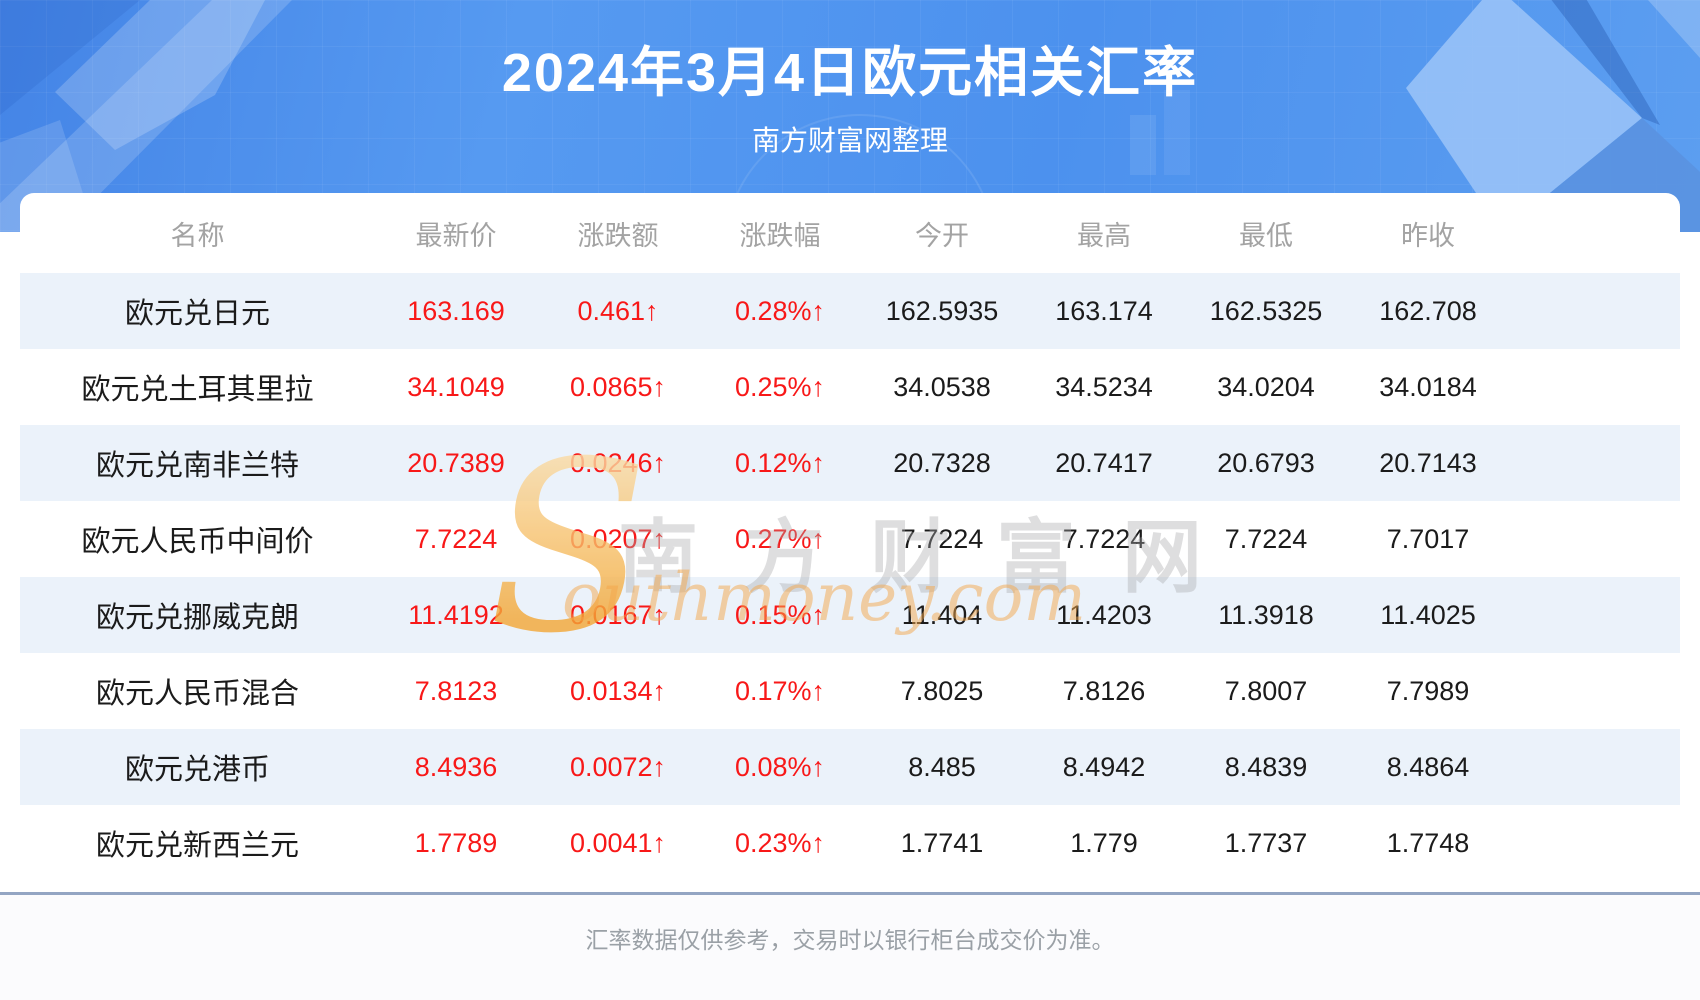 The width and height of the screenshot is (1700, 1000). What do you see at coordinates (850, 893) in the screenshot?
I see `footer-divider` at bounding box center [850, 893].